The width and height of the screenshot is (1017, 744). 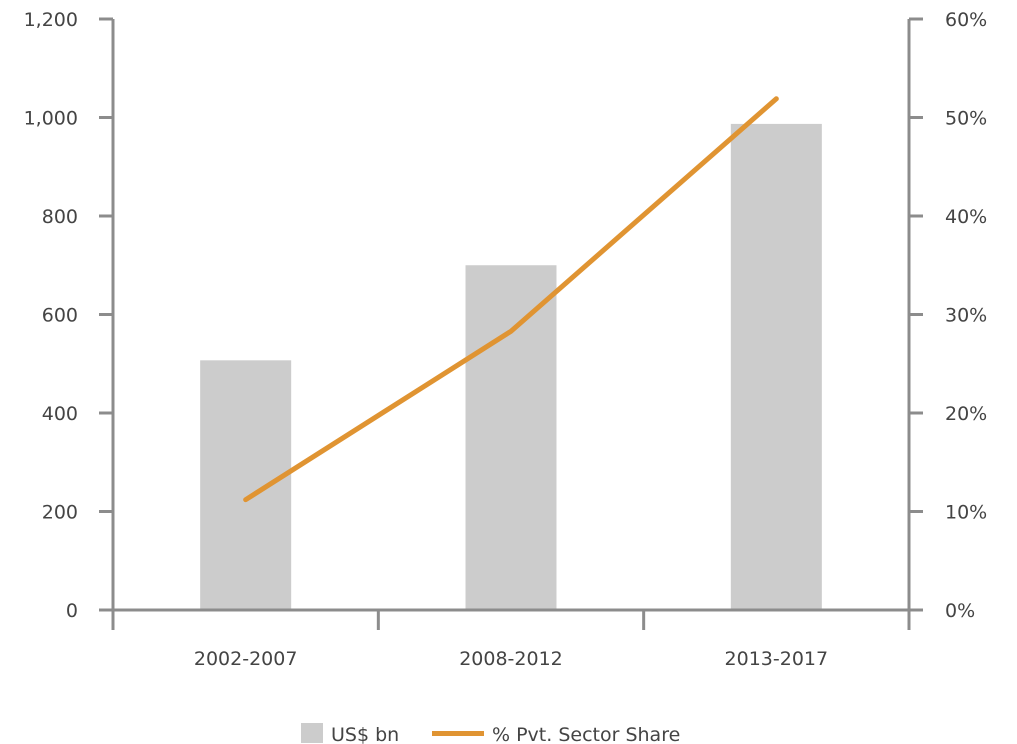 What do you see at coordinates (312, 733) in the screenshot?
I see `legend-swatch-bar` at bounding box center [312, 733].